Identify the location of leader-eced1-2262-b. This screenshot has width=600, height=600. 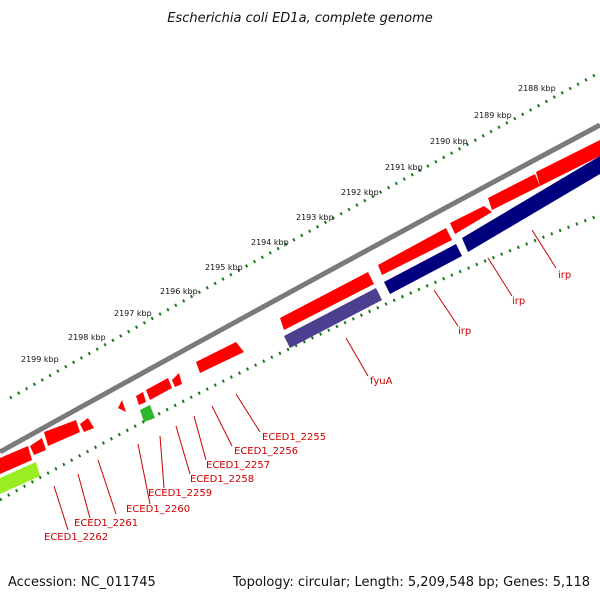
(61, 508).